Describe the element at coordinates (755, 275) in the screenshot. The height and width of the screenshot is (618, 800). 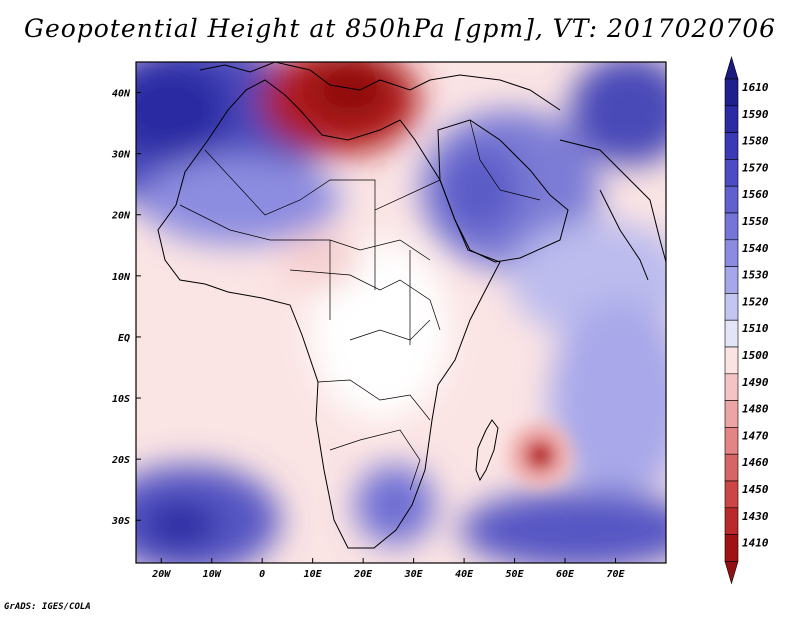
I see `colorbar-label: 1530` at that location.